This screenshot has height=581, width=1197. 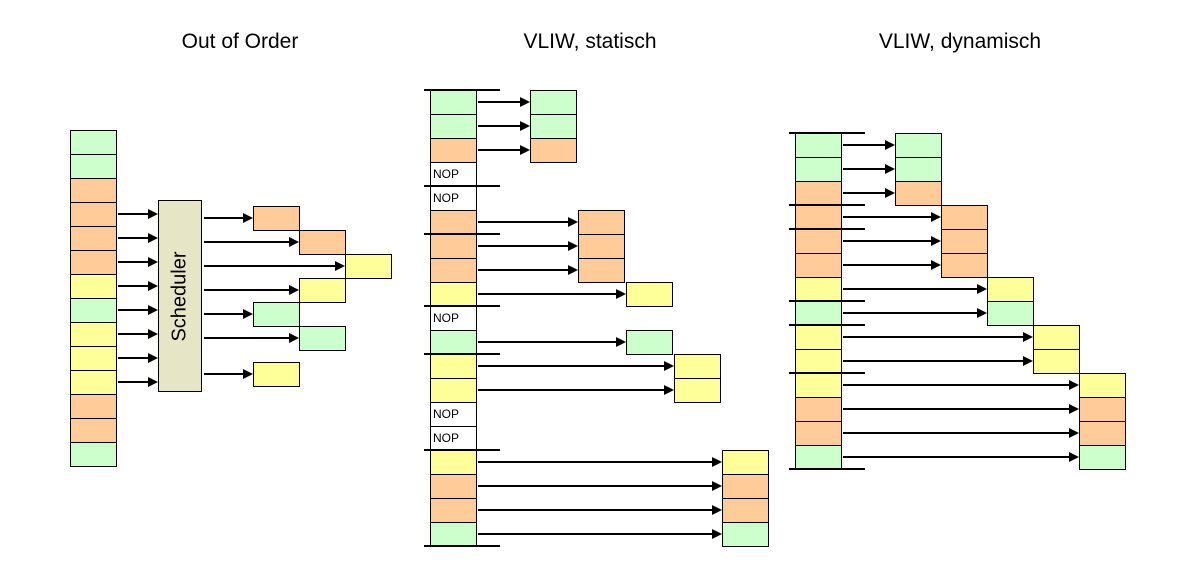 What do you see at coordinates (240, 41) in the screenshot?
I see `title-out-of-order: Out of Order` at bounding box center [240, 41].